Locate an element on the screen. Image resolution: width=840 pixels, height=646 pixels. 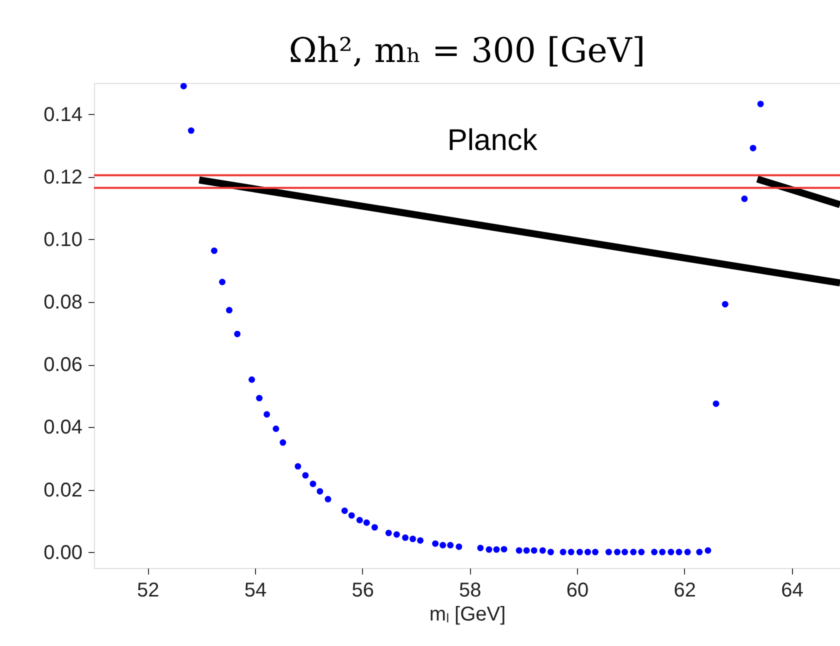
y-tick-label: 0.00 is located at coordinates (63, 553).